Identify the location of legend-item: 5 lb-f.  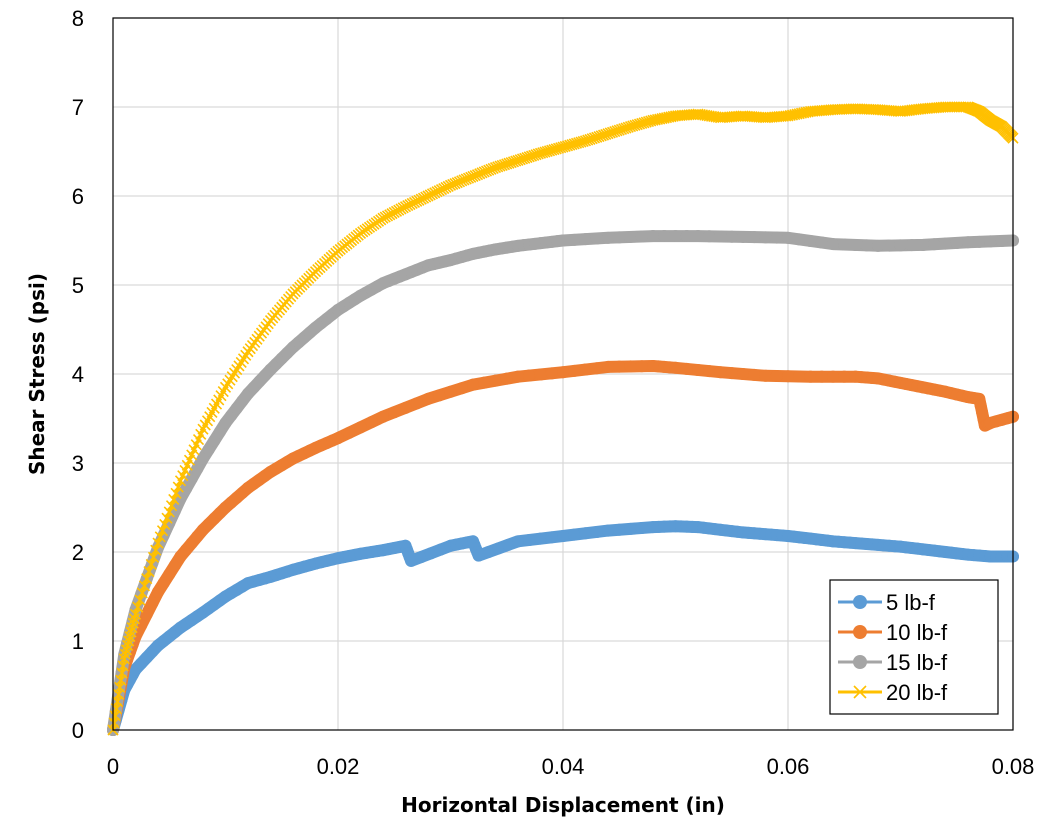
(887, 602).